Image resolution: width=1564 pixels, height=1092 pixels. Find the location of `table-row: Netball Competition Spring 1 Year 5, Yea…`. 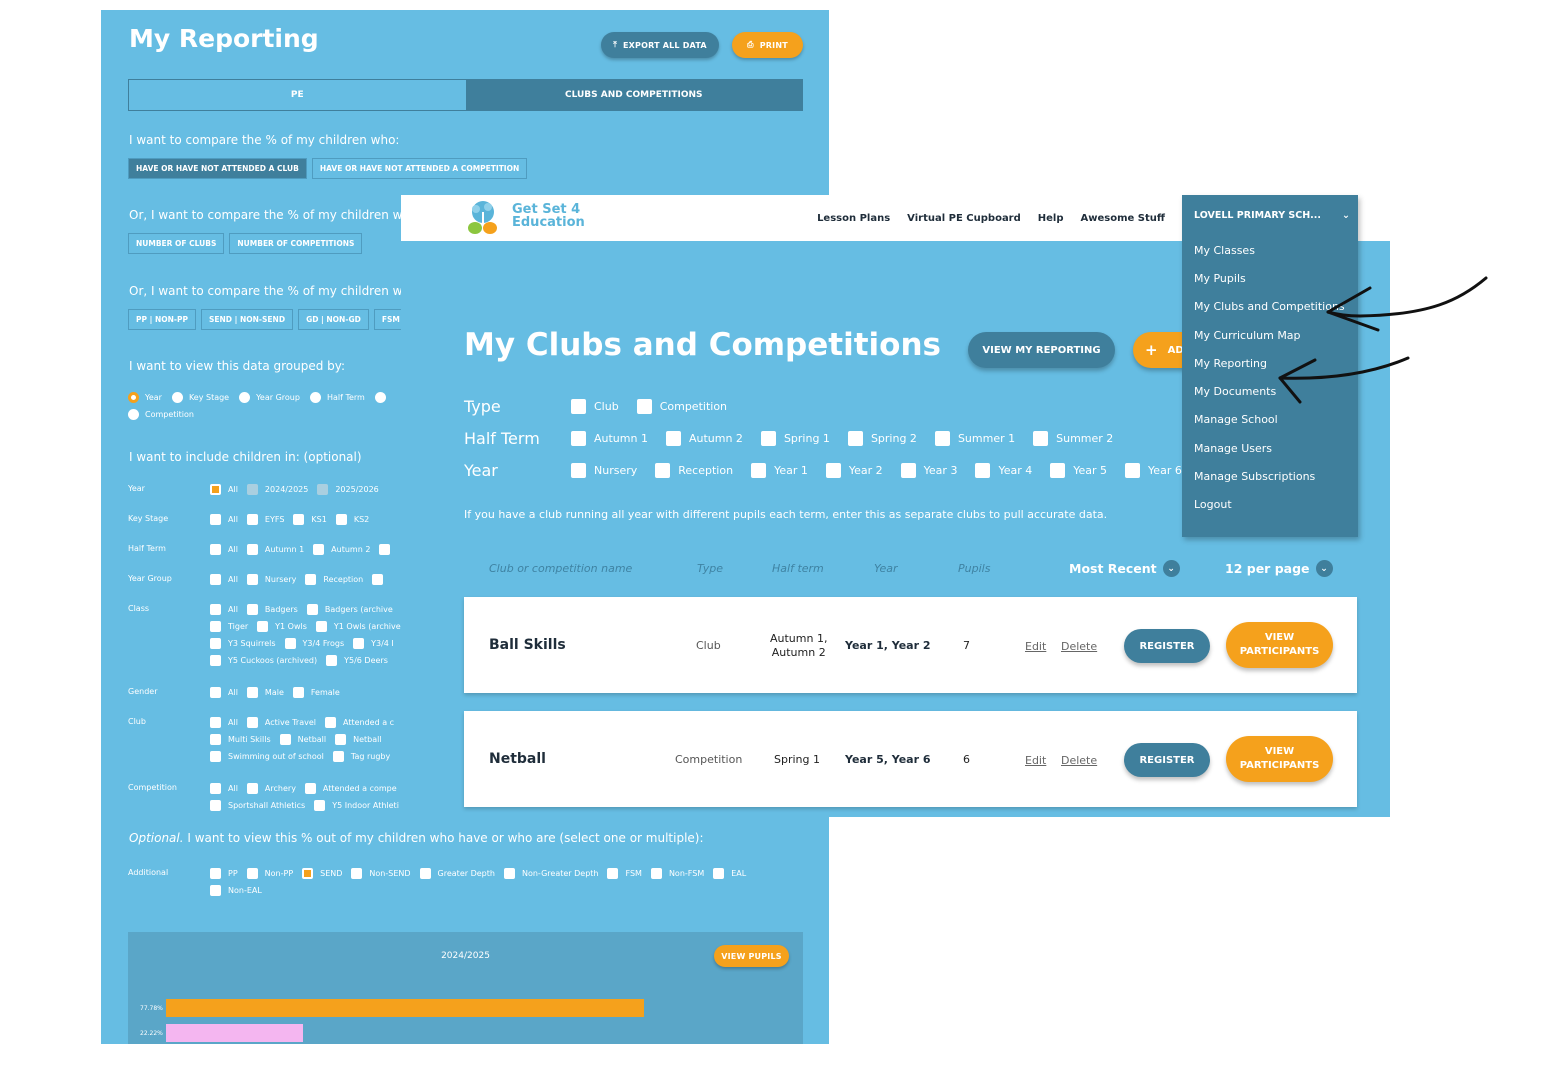

table-row: Netball Competition Spring 1 Year 5, Yea… is located at coordinates (910, 759).